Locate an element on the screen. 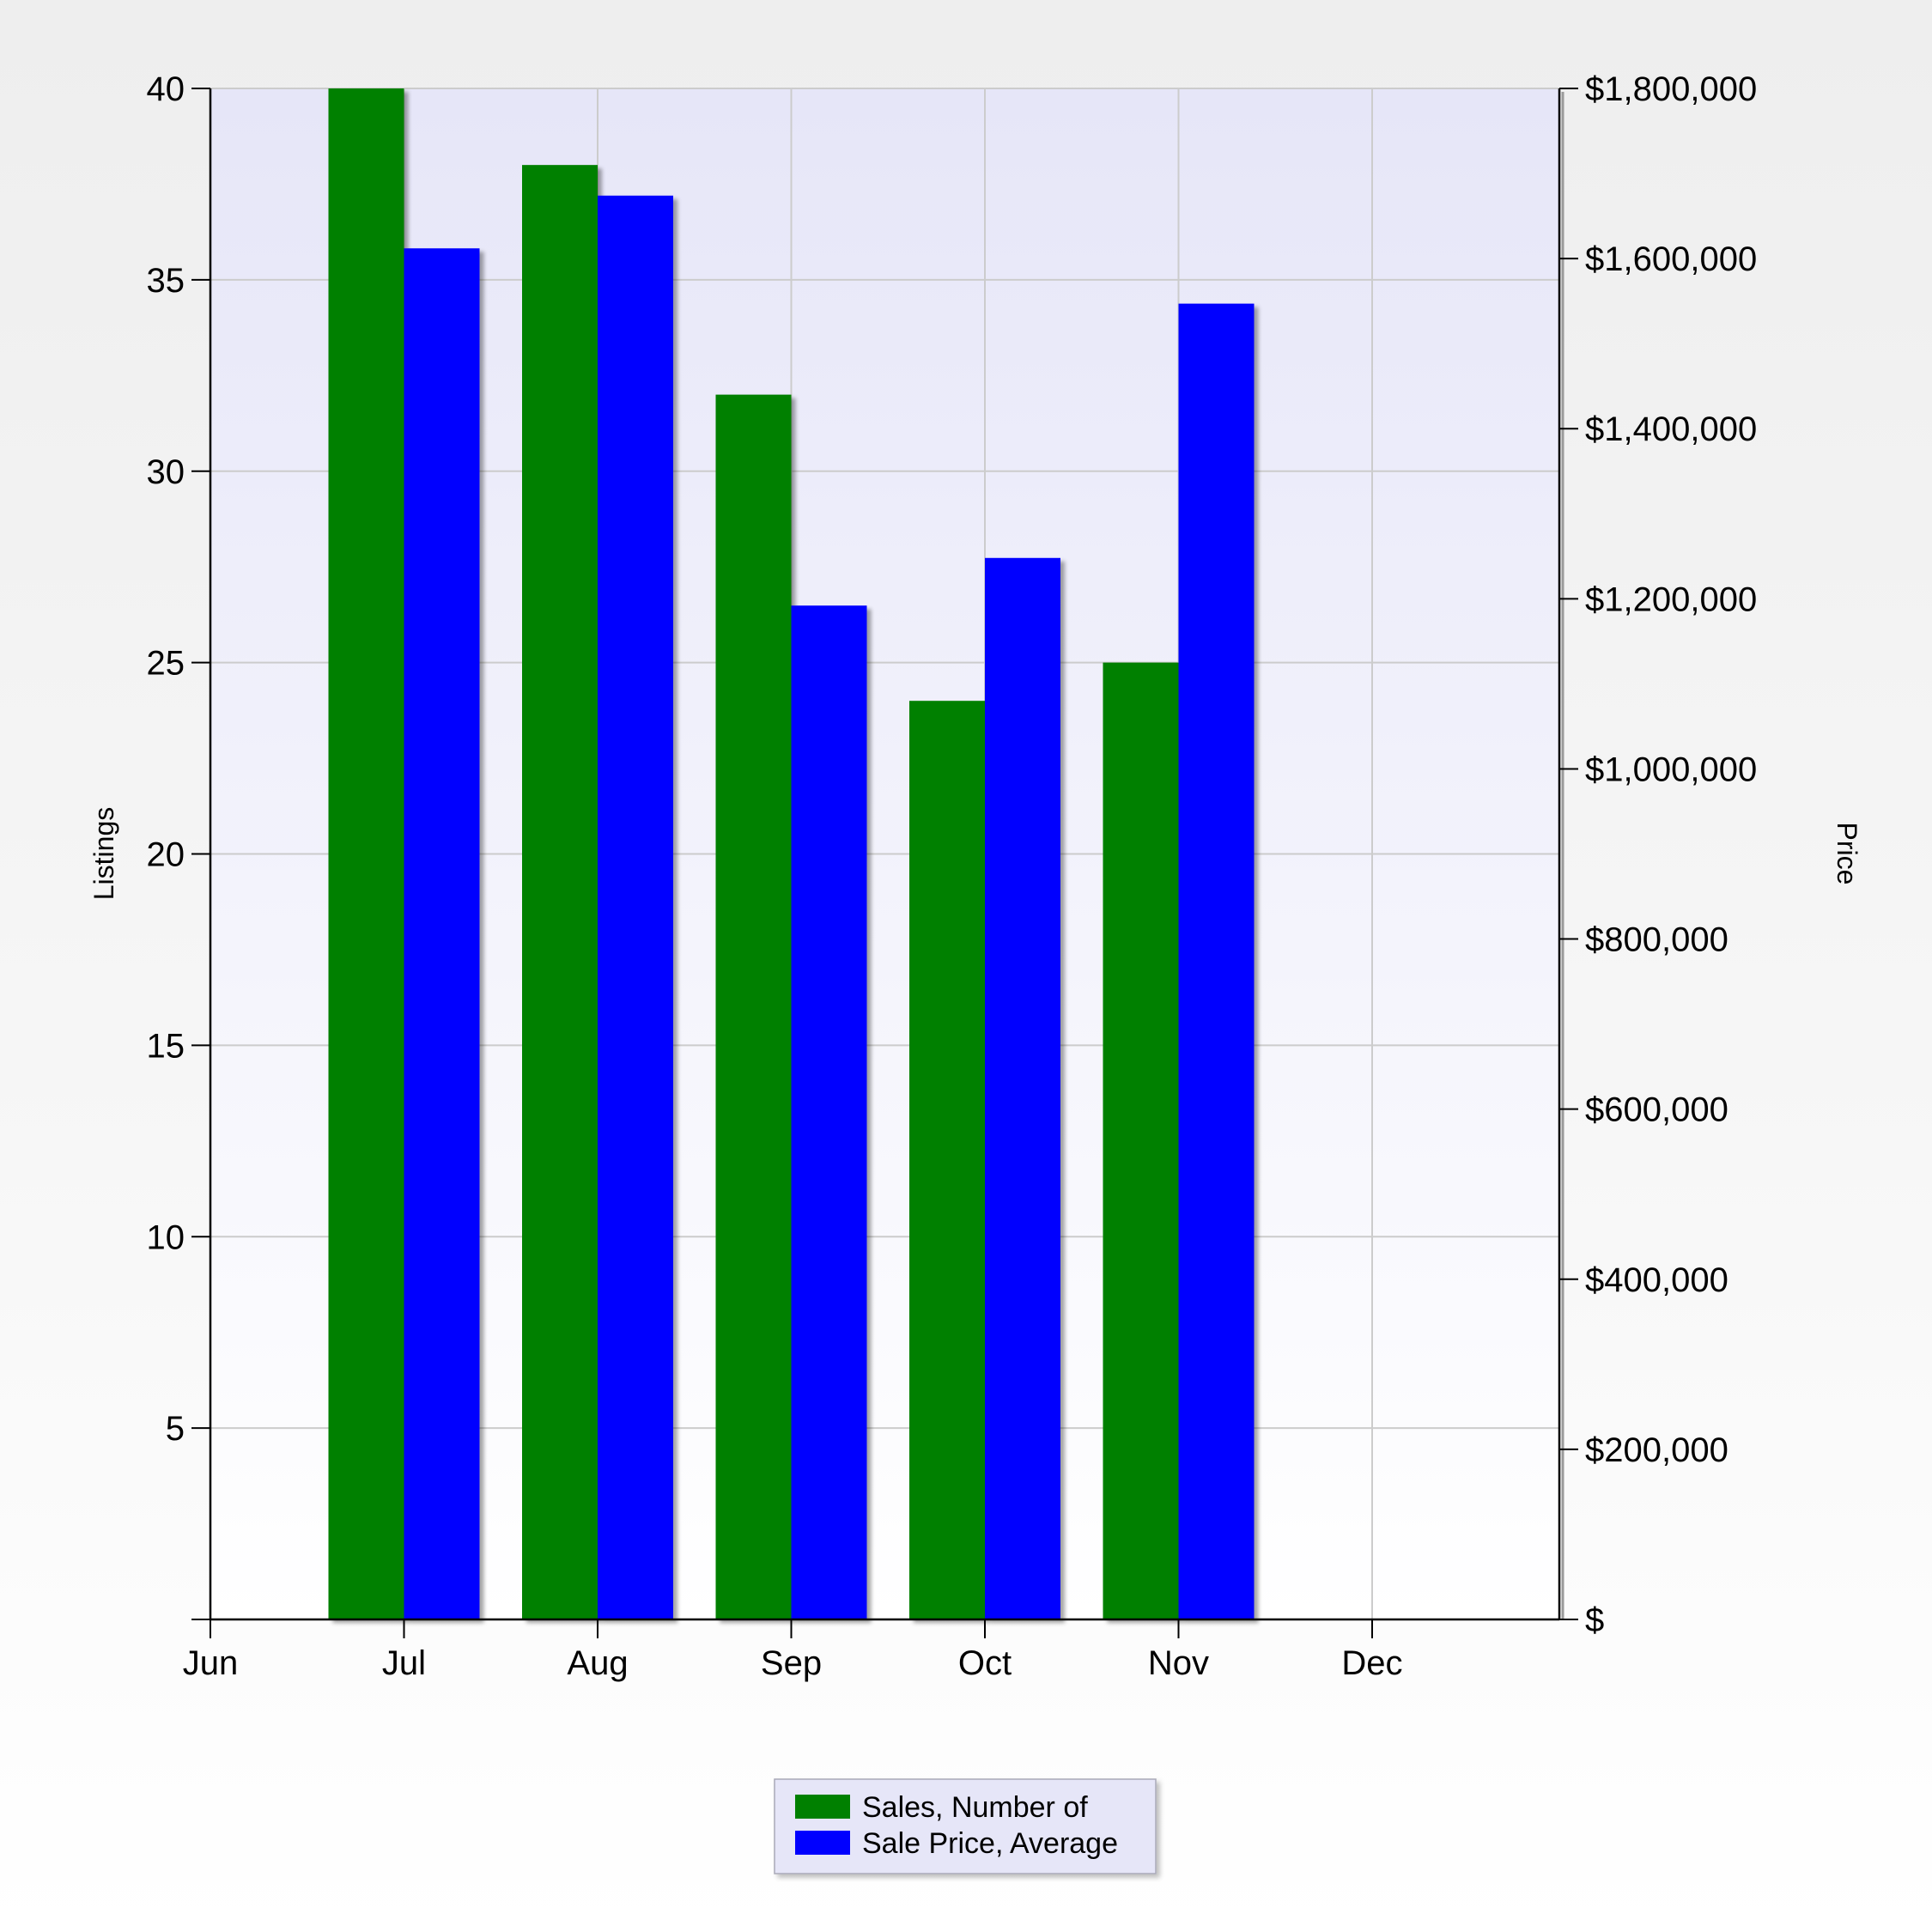 The height and width of the screenshot is (1932, 1932). y-left-tick-label: 40 is located at coordinates (166, 89).